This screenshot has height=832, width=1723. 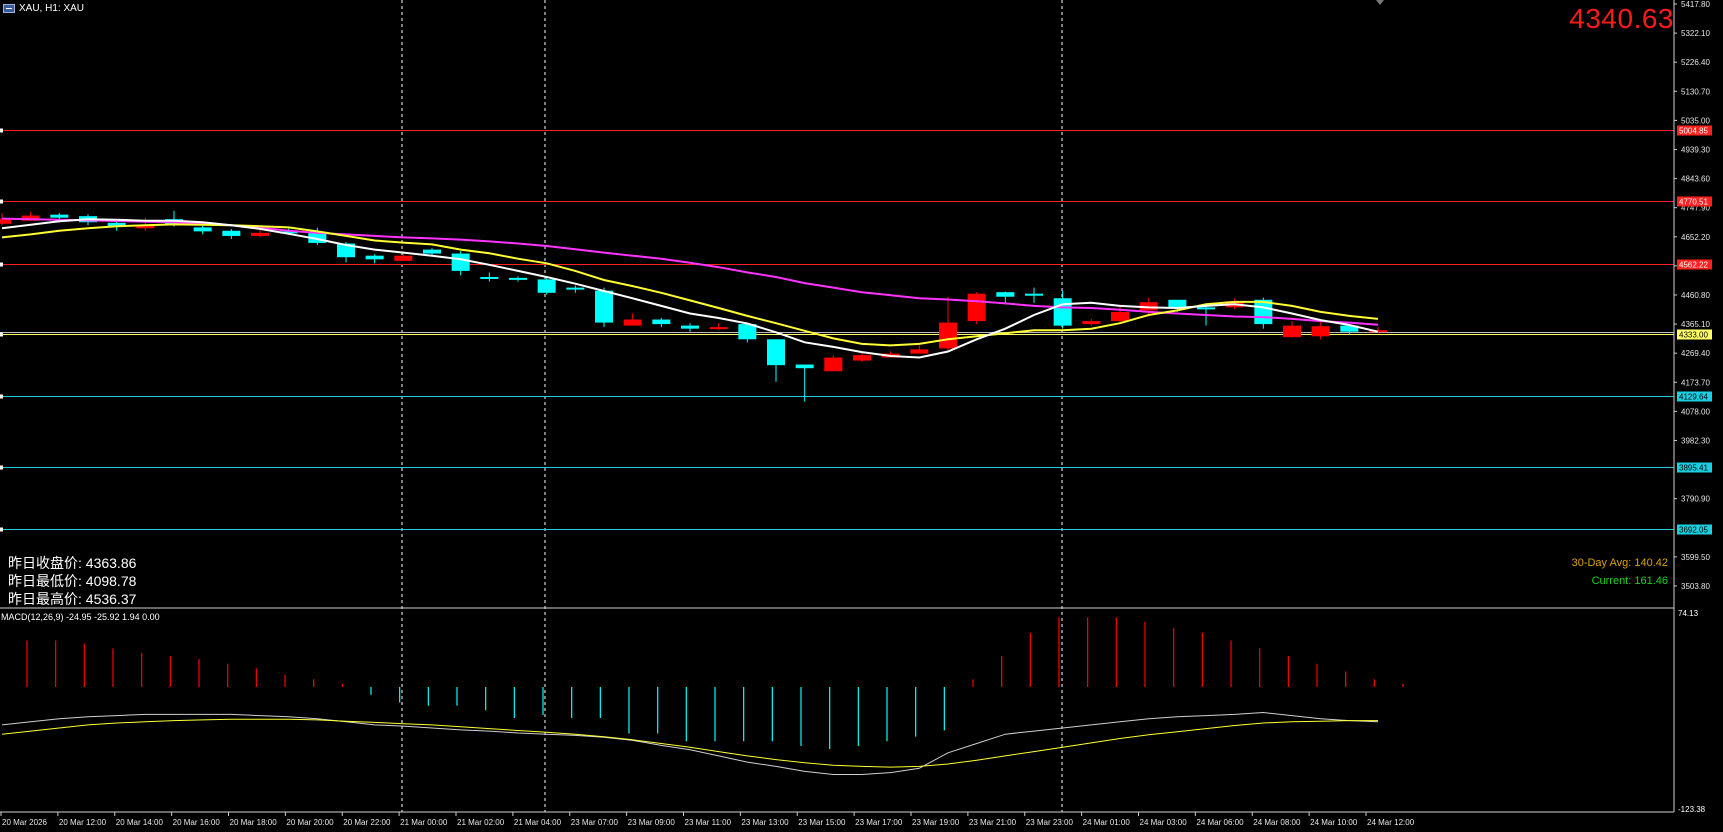 I want to click on x-tick-label: 21 Mar 02:00, so click(x=481, y=822).